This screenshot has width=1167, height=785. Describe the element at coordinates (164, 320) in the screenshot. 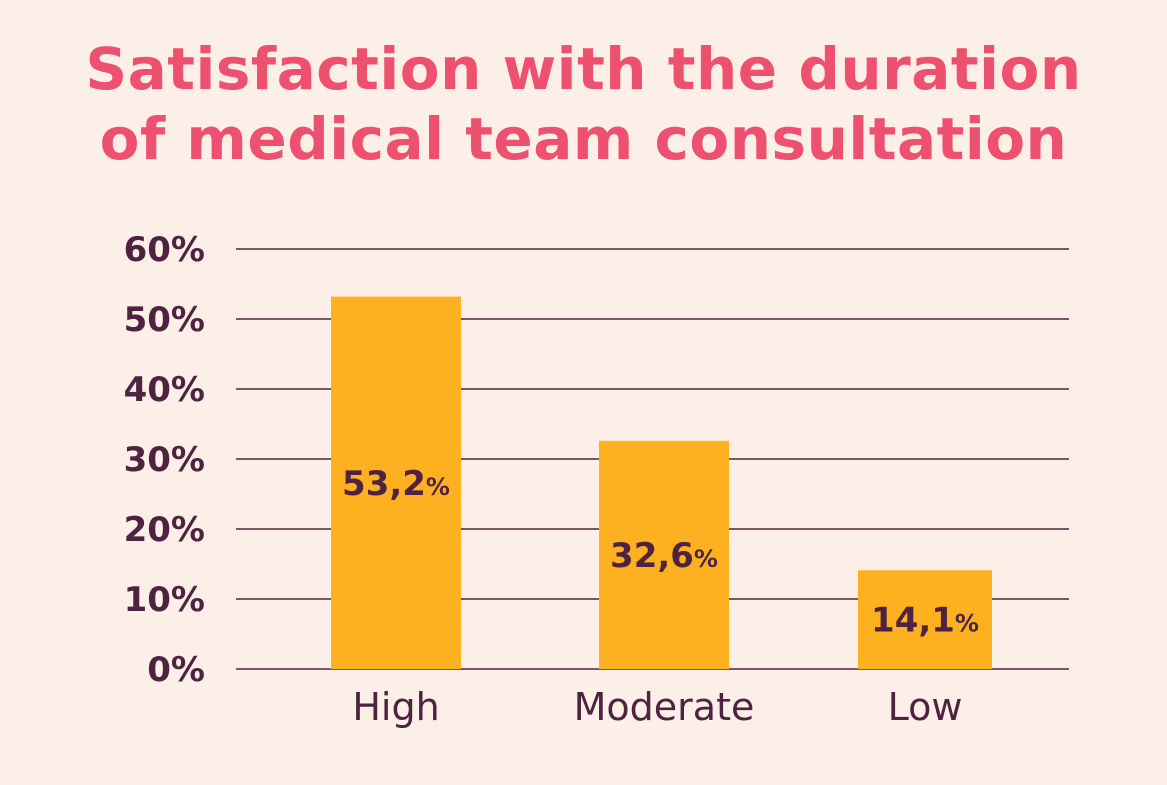

I see `y-tick-label-50: 50%` at that location.